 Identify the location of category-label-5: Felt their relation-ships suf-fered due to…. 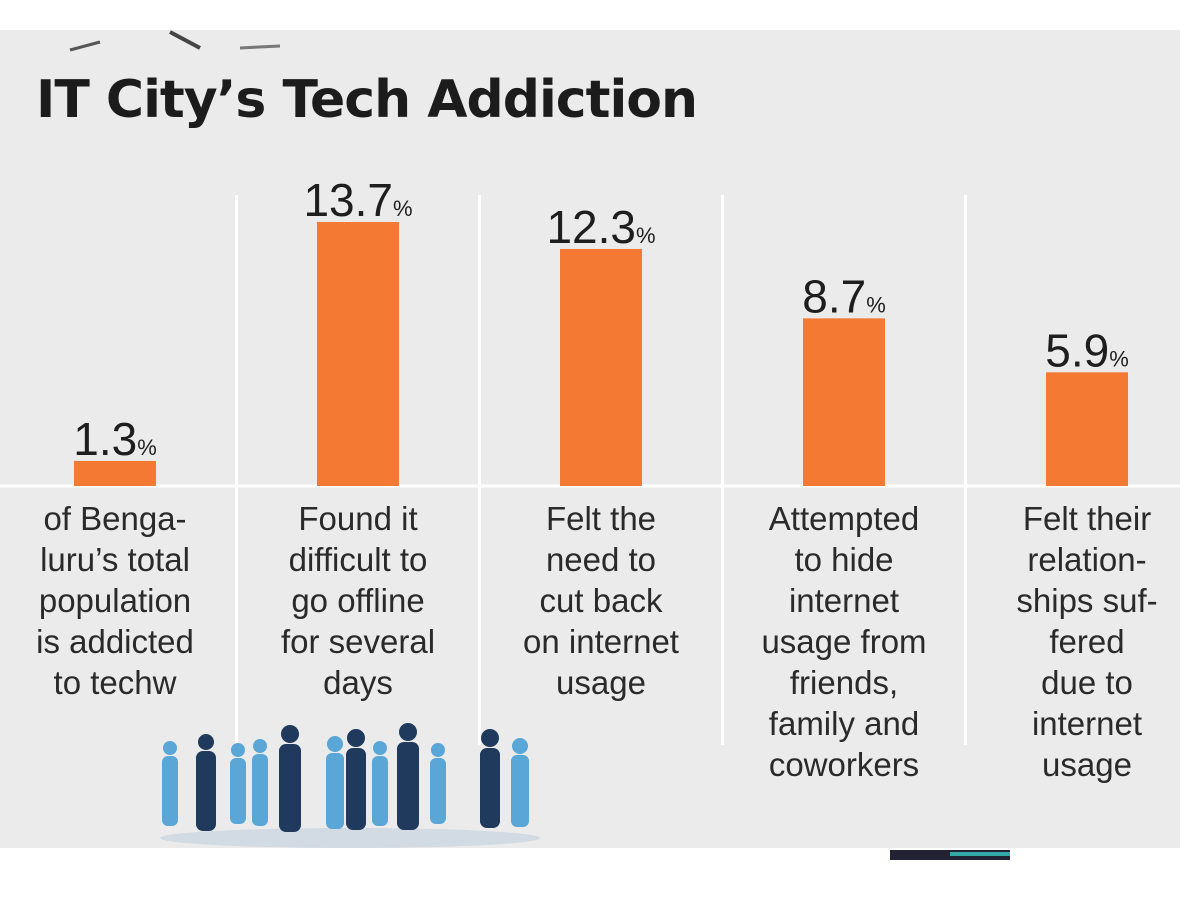
(1086, 641).